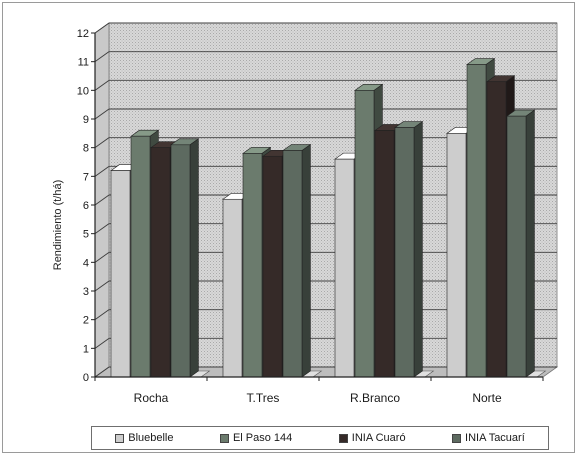  I want to click on y-tick-label: 8, so click(86, 149).